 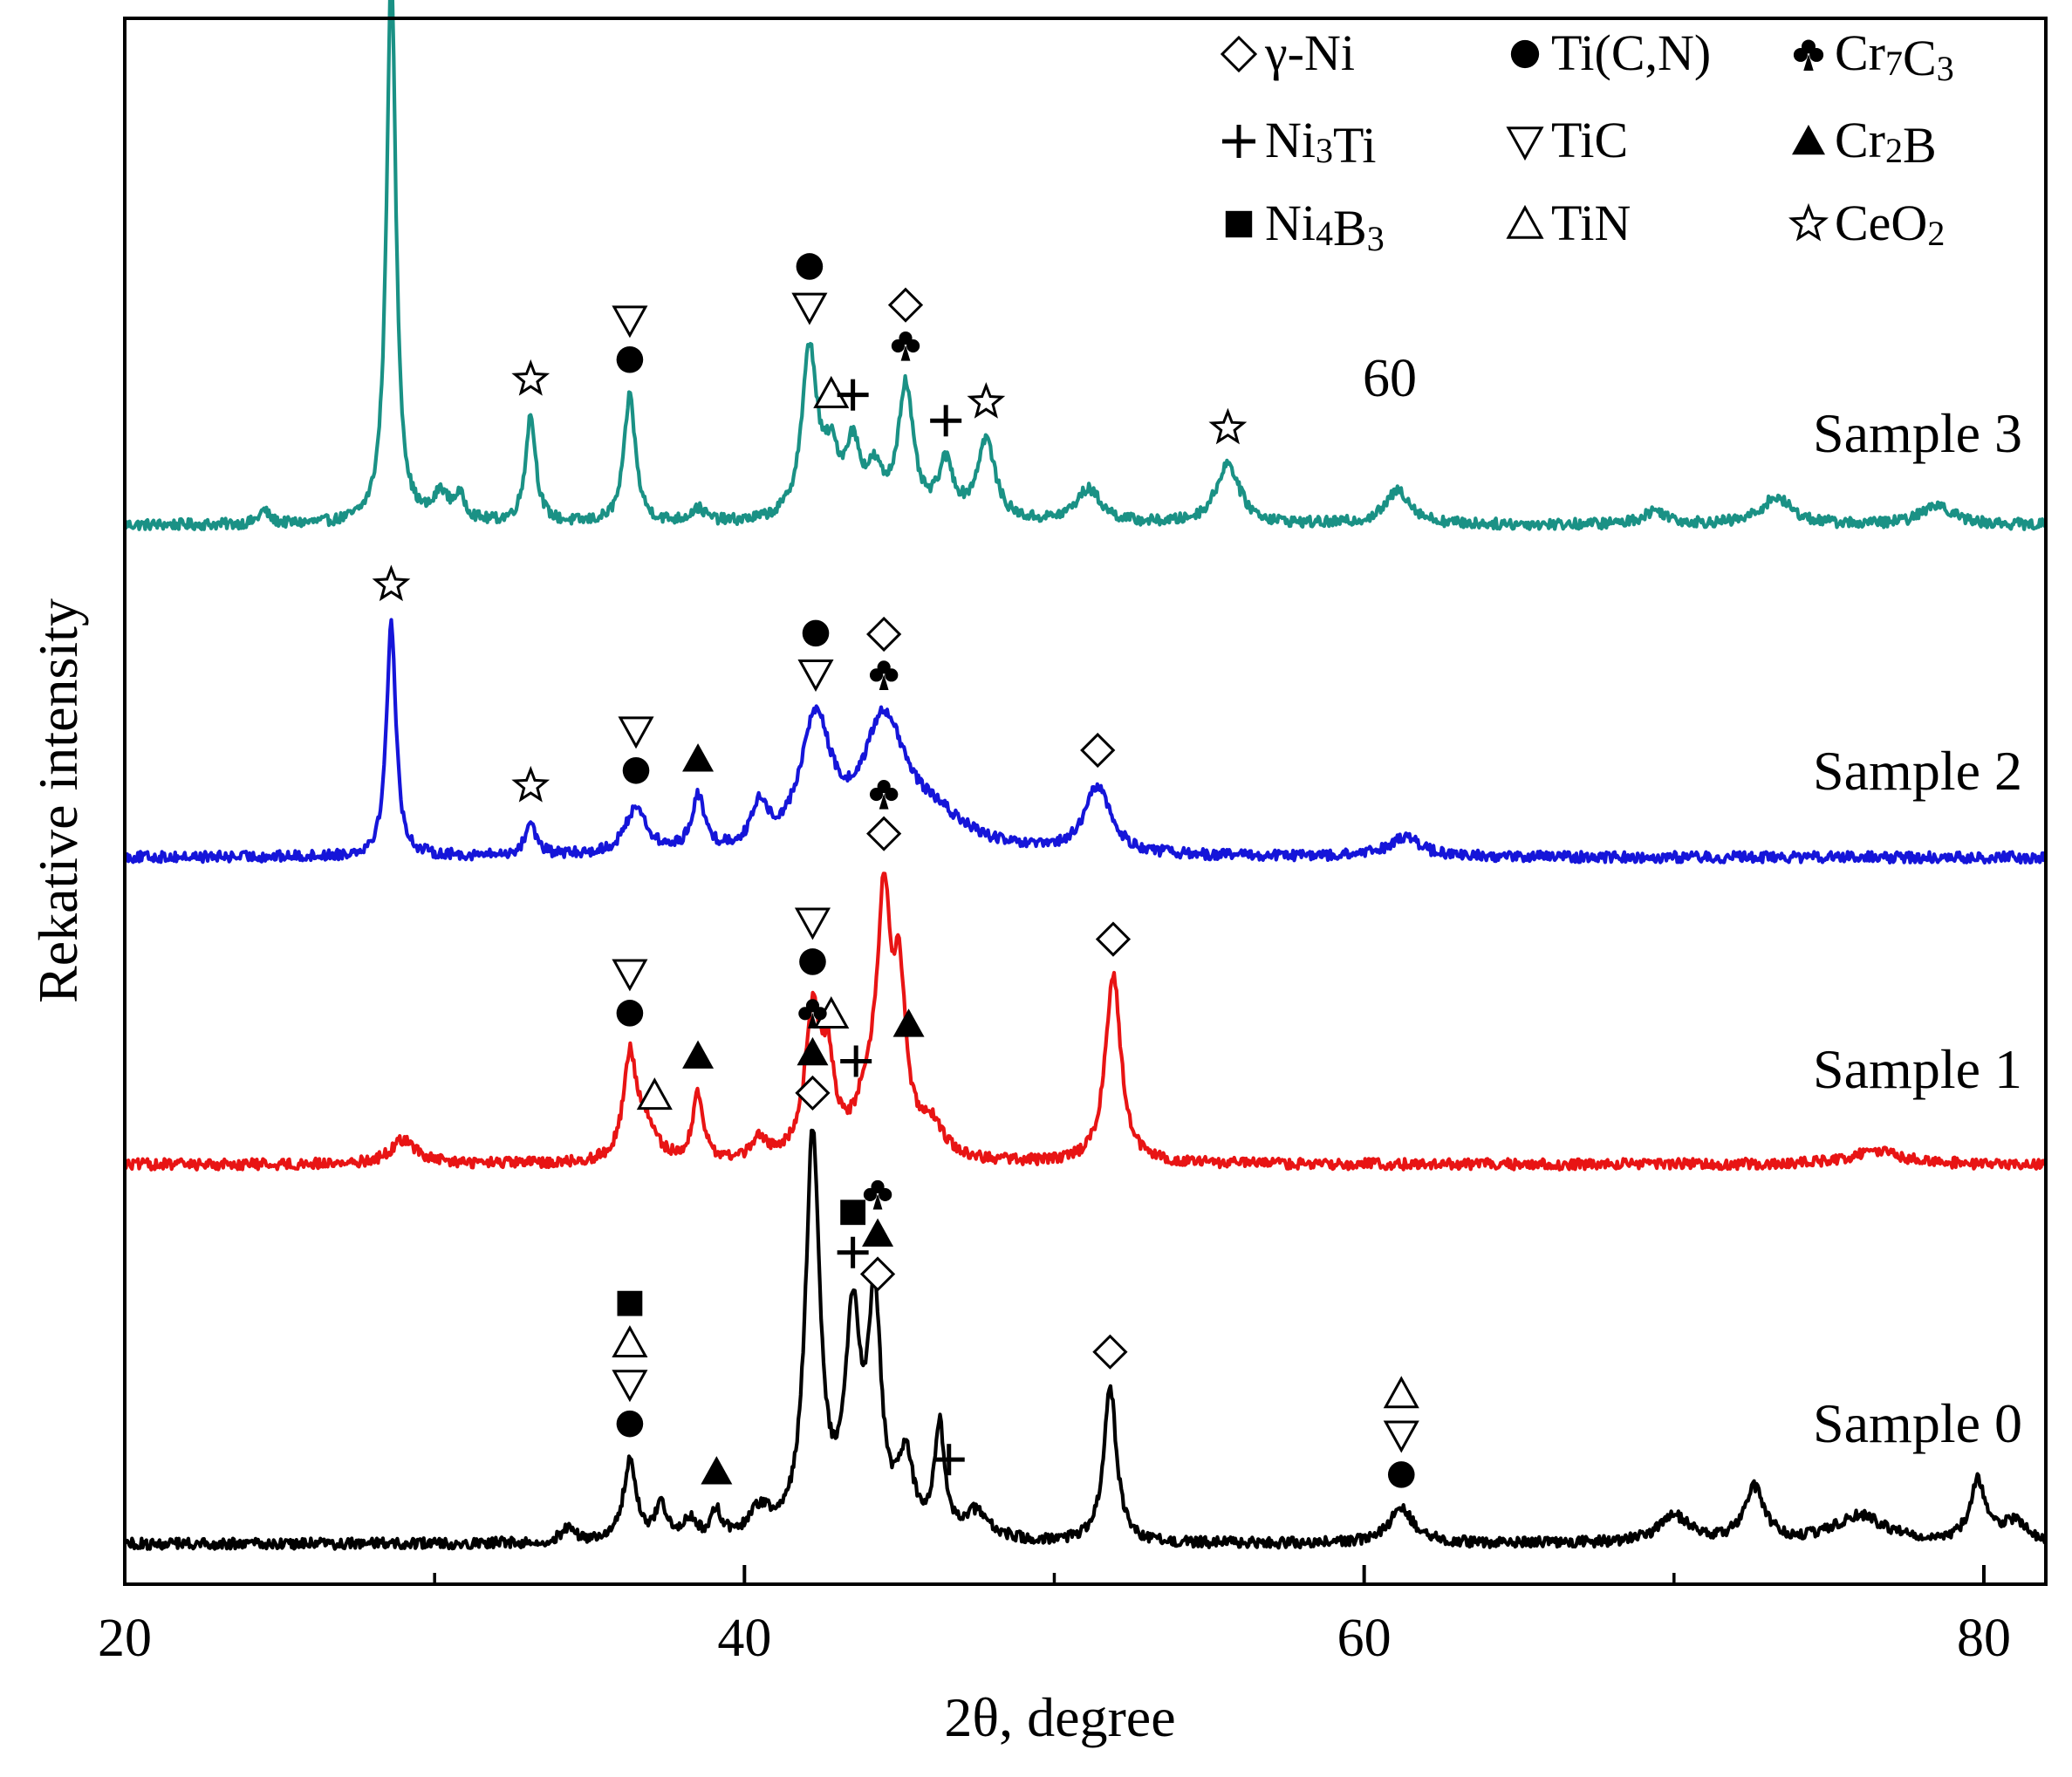 What do you see at coordinates (1365, 1639) in the screenshot?
I see `x-tick-label: 60` at bounding box center [1365, 1639].